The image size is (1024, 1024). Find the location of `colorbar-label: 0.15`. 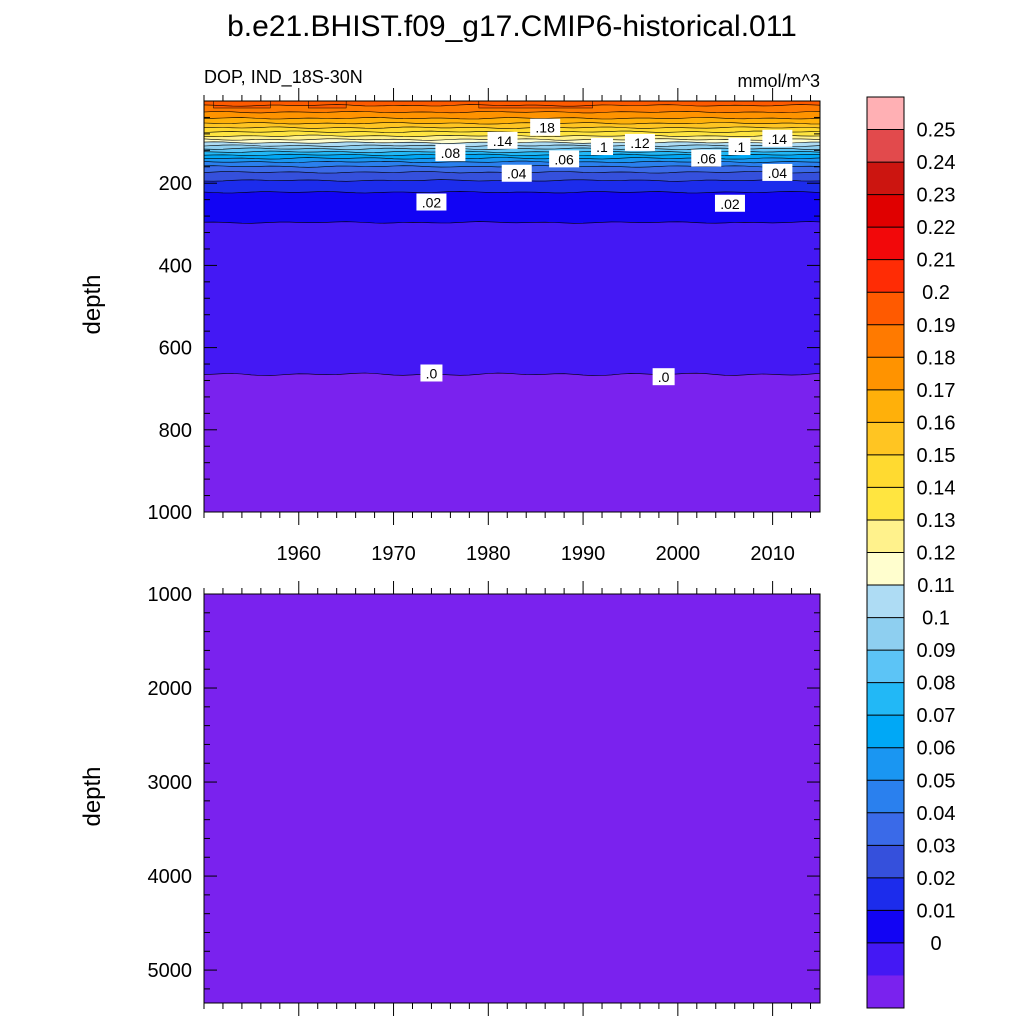

colorbar-label: 0.15 is located at coordinates (936, 456).